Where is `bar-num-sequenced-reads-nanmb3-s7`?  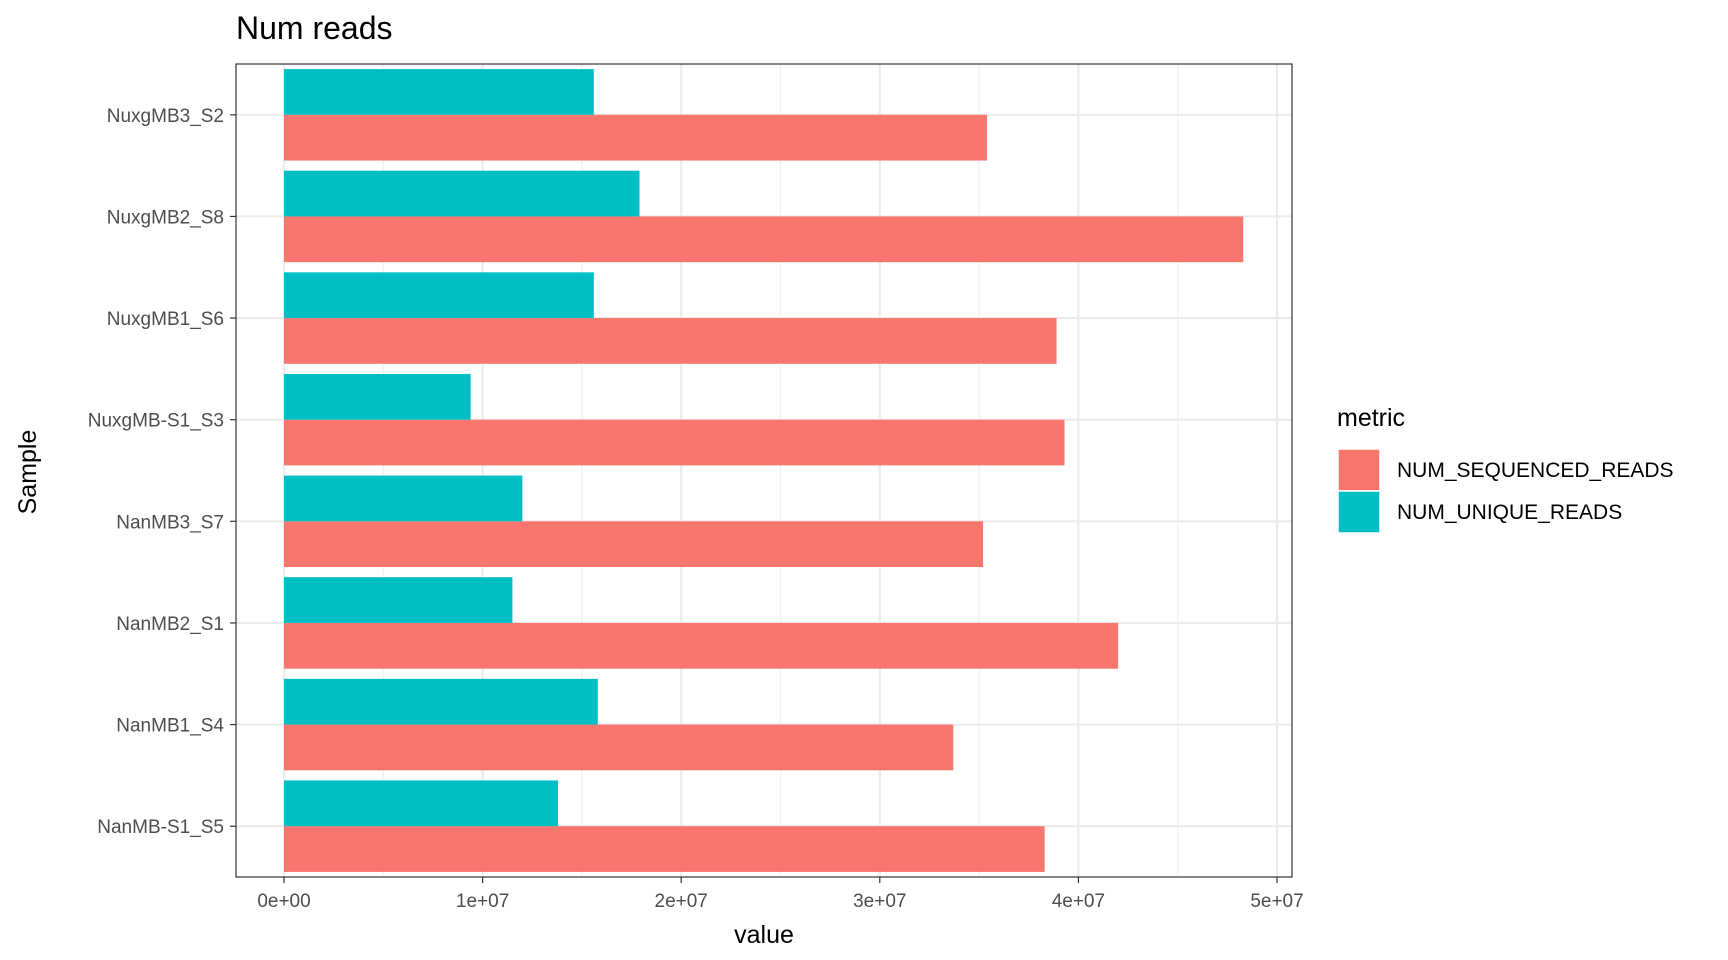
bar-num-sequenced-reads-nanmb3-s7 is located at coordinates (634, 544).